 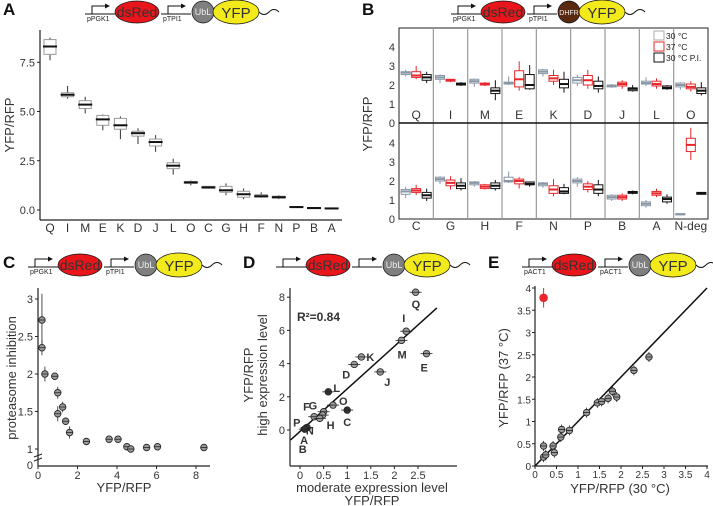 I want to click on construct-diagram-C: pPGK1 dsRed pTPI1 UbL YFP, so click(x=125, y=265).